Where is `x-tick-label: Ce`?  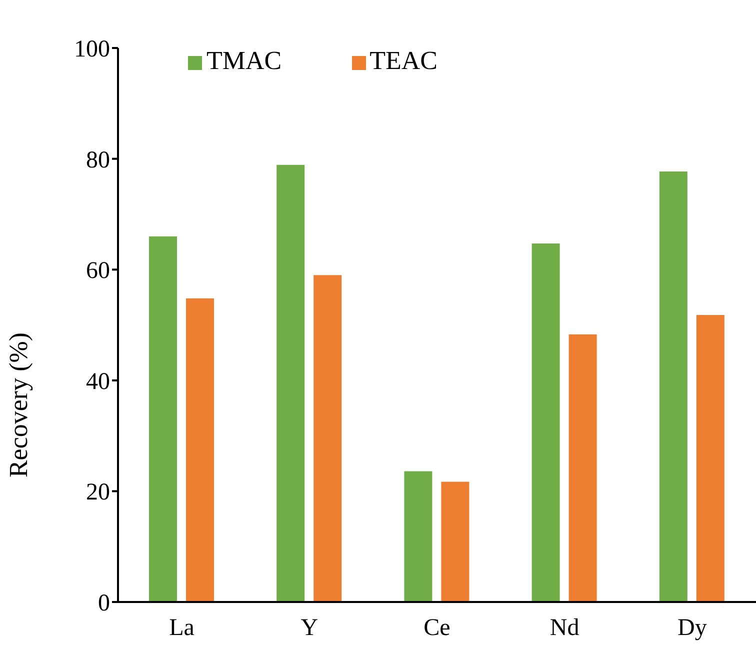 x-tick-label: Ce is located at coordinates (437, 628).